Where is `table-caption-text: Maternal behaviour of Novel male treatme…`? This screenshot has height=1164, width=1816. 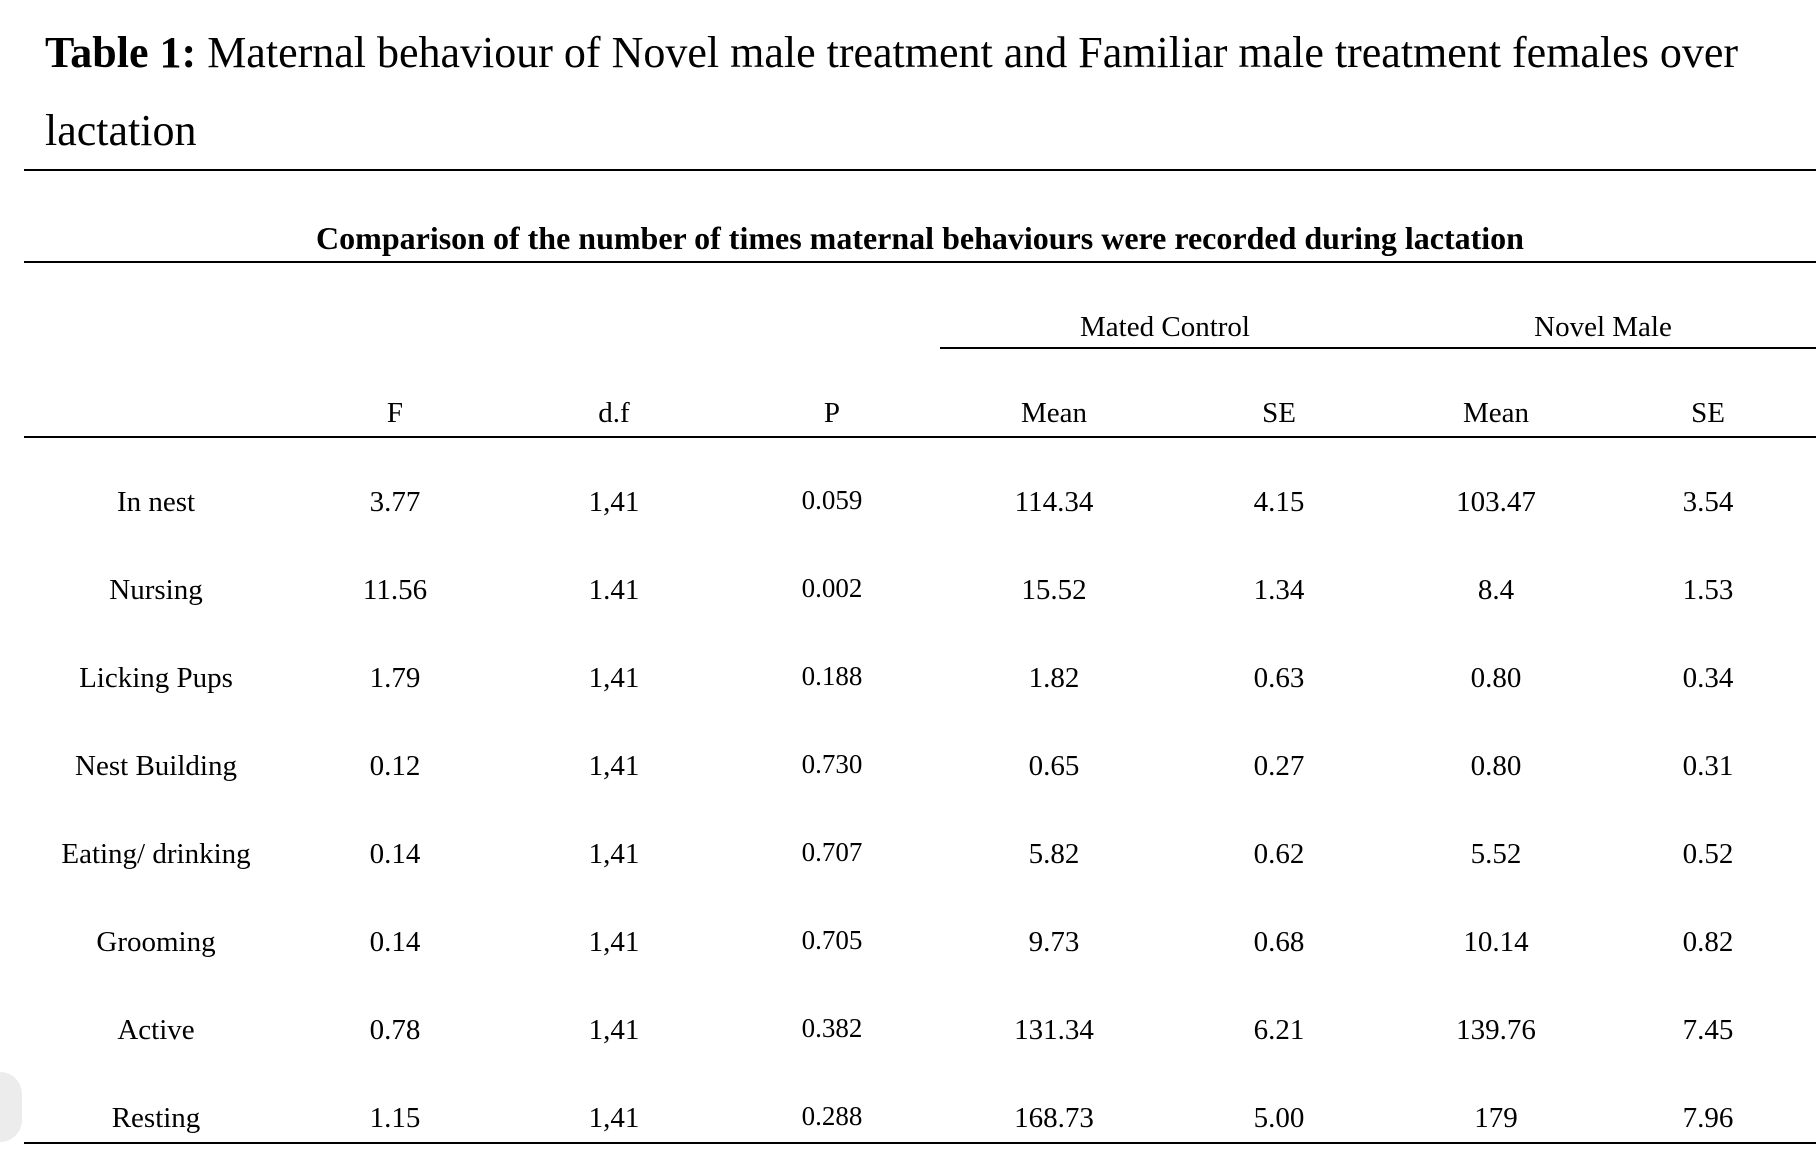 table-caption-text: Maternal behaviour of Novel male treatme… is located at coordinates (892, 91).